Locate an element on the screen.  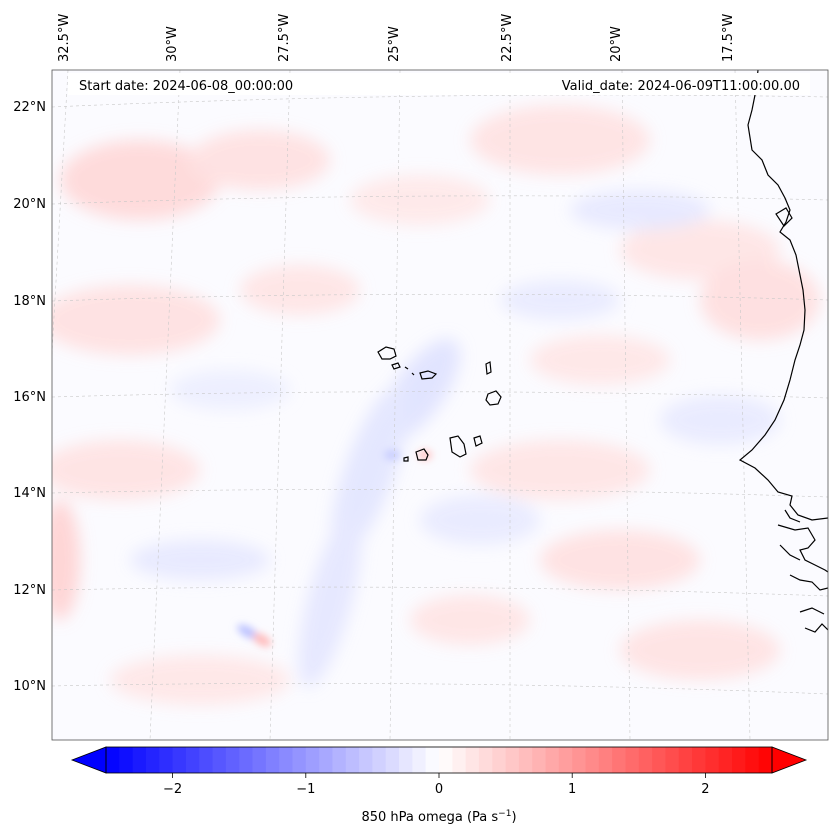
island-fogo is located at coordinates (422, 454).